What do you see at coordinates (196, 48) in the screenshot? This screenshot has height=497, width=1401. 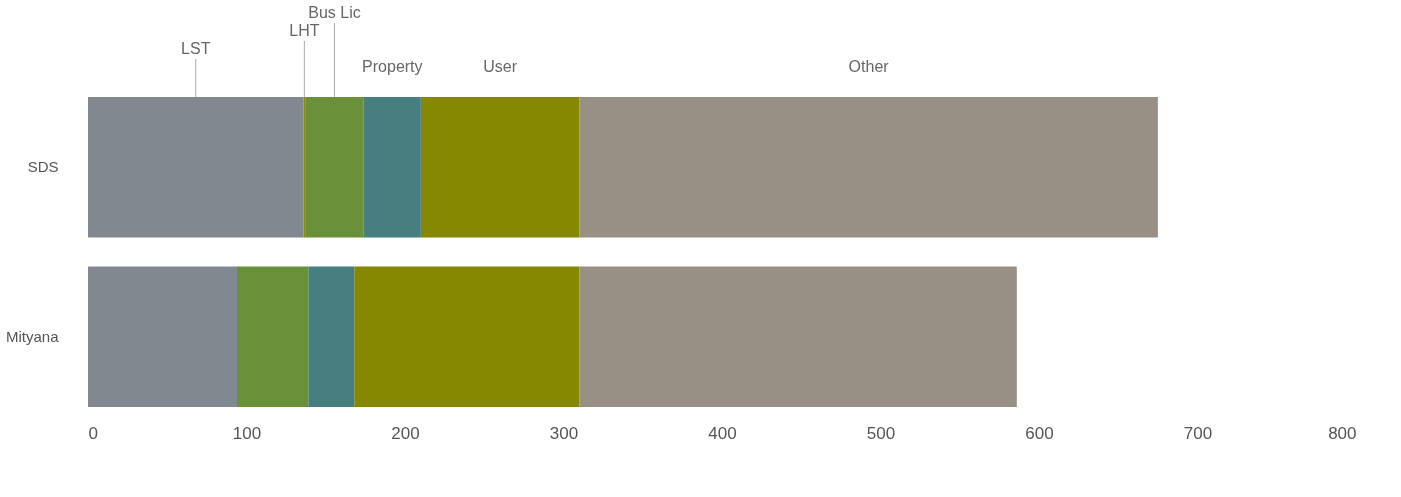 I see `text: LST` at bounding box center [196, 48].